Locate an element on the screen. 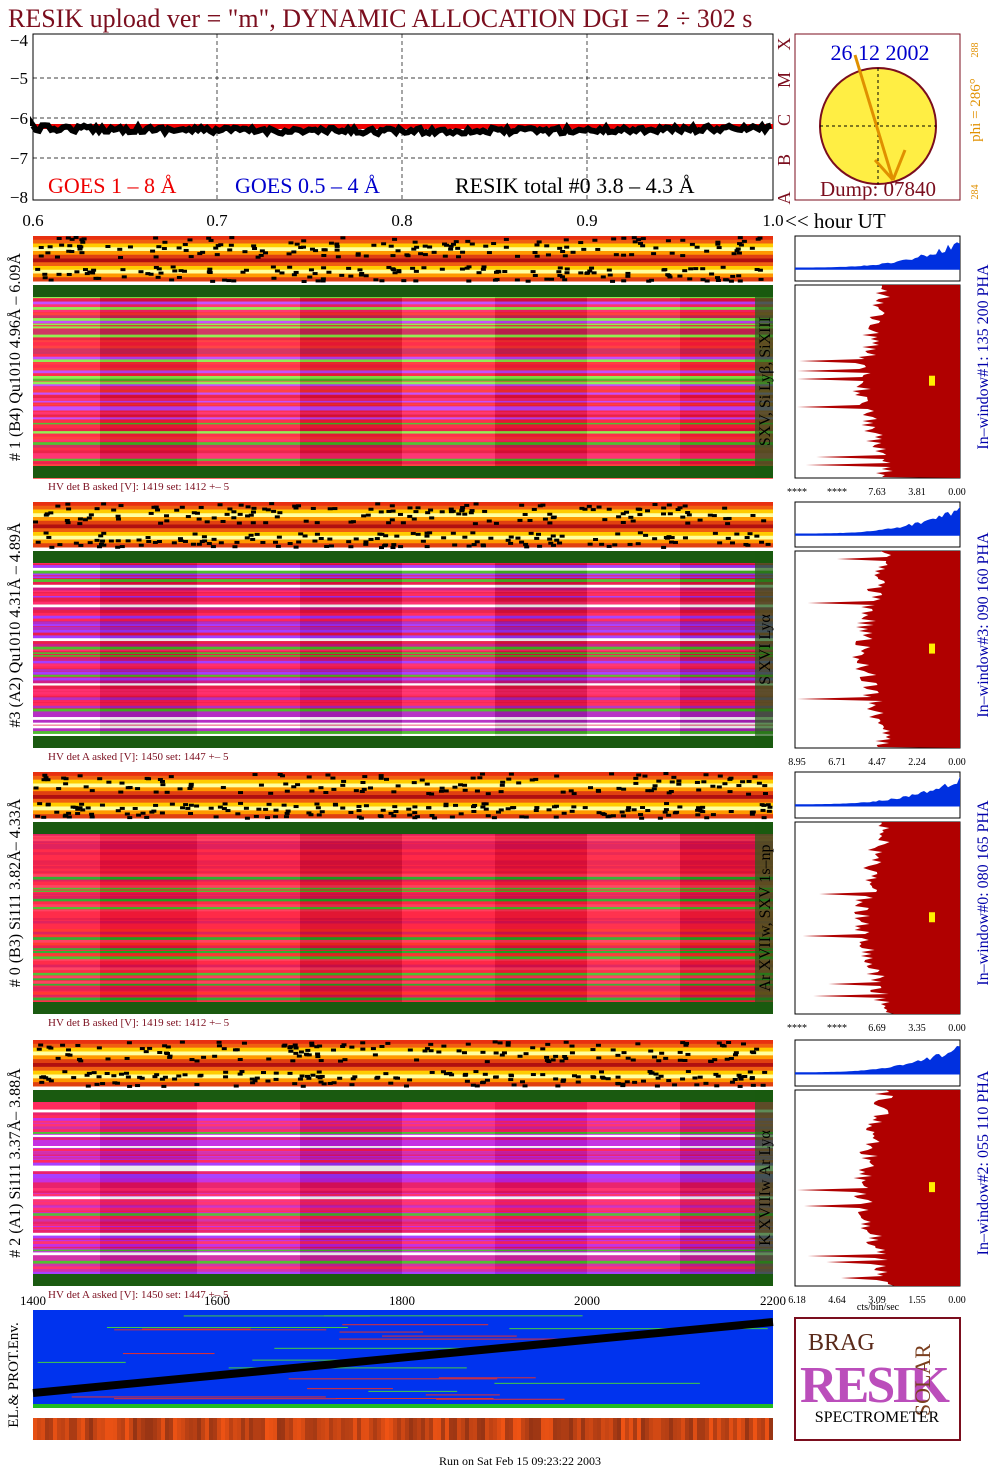 The width and height of the screenshot is (1004, 1476). label: BRAG is located at coordinates (841, 1343).